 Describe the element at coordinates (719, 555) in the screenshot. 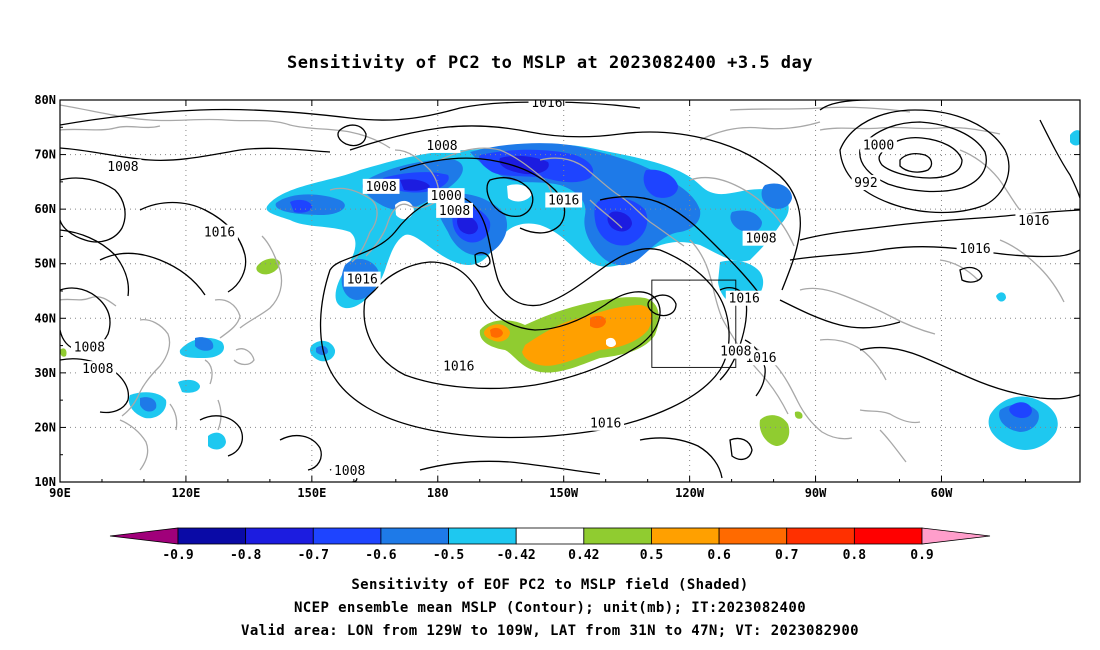

I see `colorbar-label: 0.6` at that location.